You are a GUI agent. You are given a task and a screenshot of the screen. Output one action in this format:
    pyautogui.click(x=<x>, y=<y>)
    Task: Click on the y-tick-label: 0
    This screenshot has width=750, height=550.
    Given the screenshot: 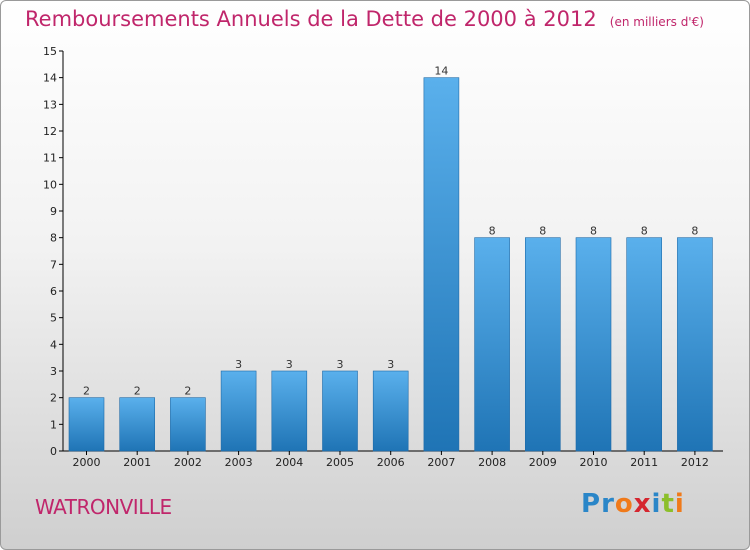 What is the action you would take?
    pyautogui.click(x=53, y=451)
    